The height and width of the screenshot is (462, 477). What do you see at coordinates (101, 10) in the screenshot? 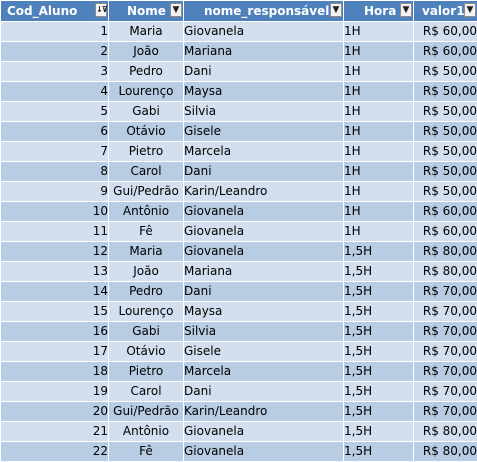
I see `sort-ascending-filter-icon: ↓⊽` at bounding box center [101, 10].